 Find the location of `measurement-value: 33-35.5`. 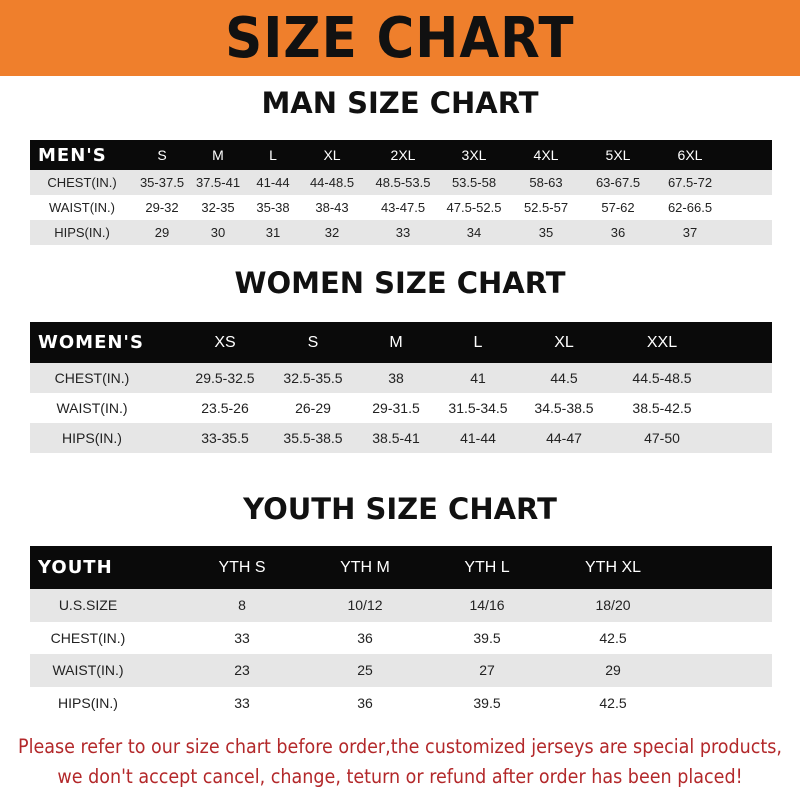

measurement-value: 33-35.5 is located at coordinates (225, 438).